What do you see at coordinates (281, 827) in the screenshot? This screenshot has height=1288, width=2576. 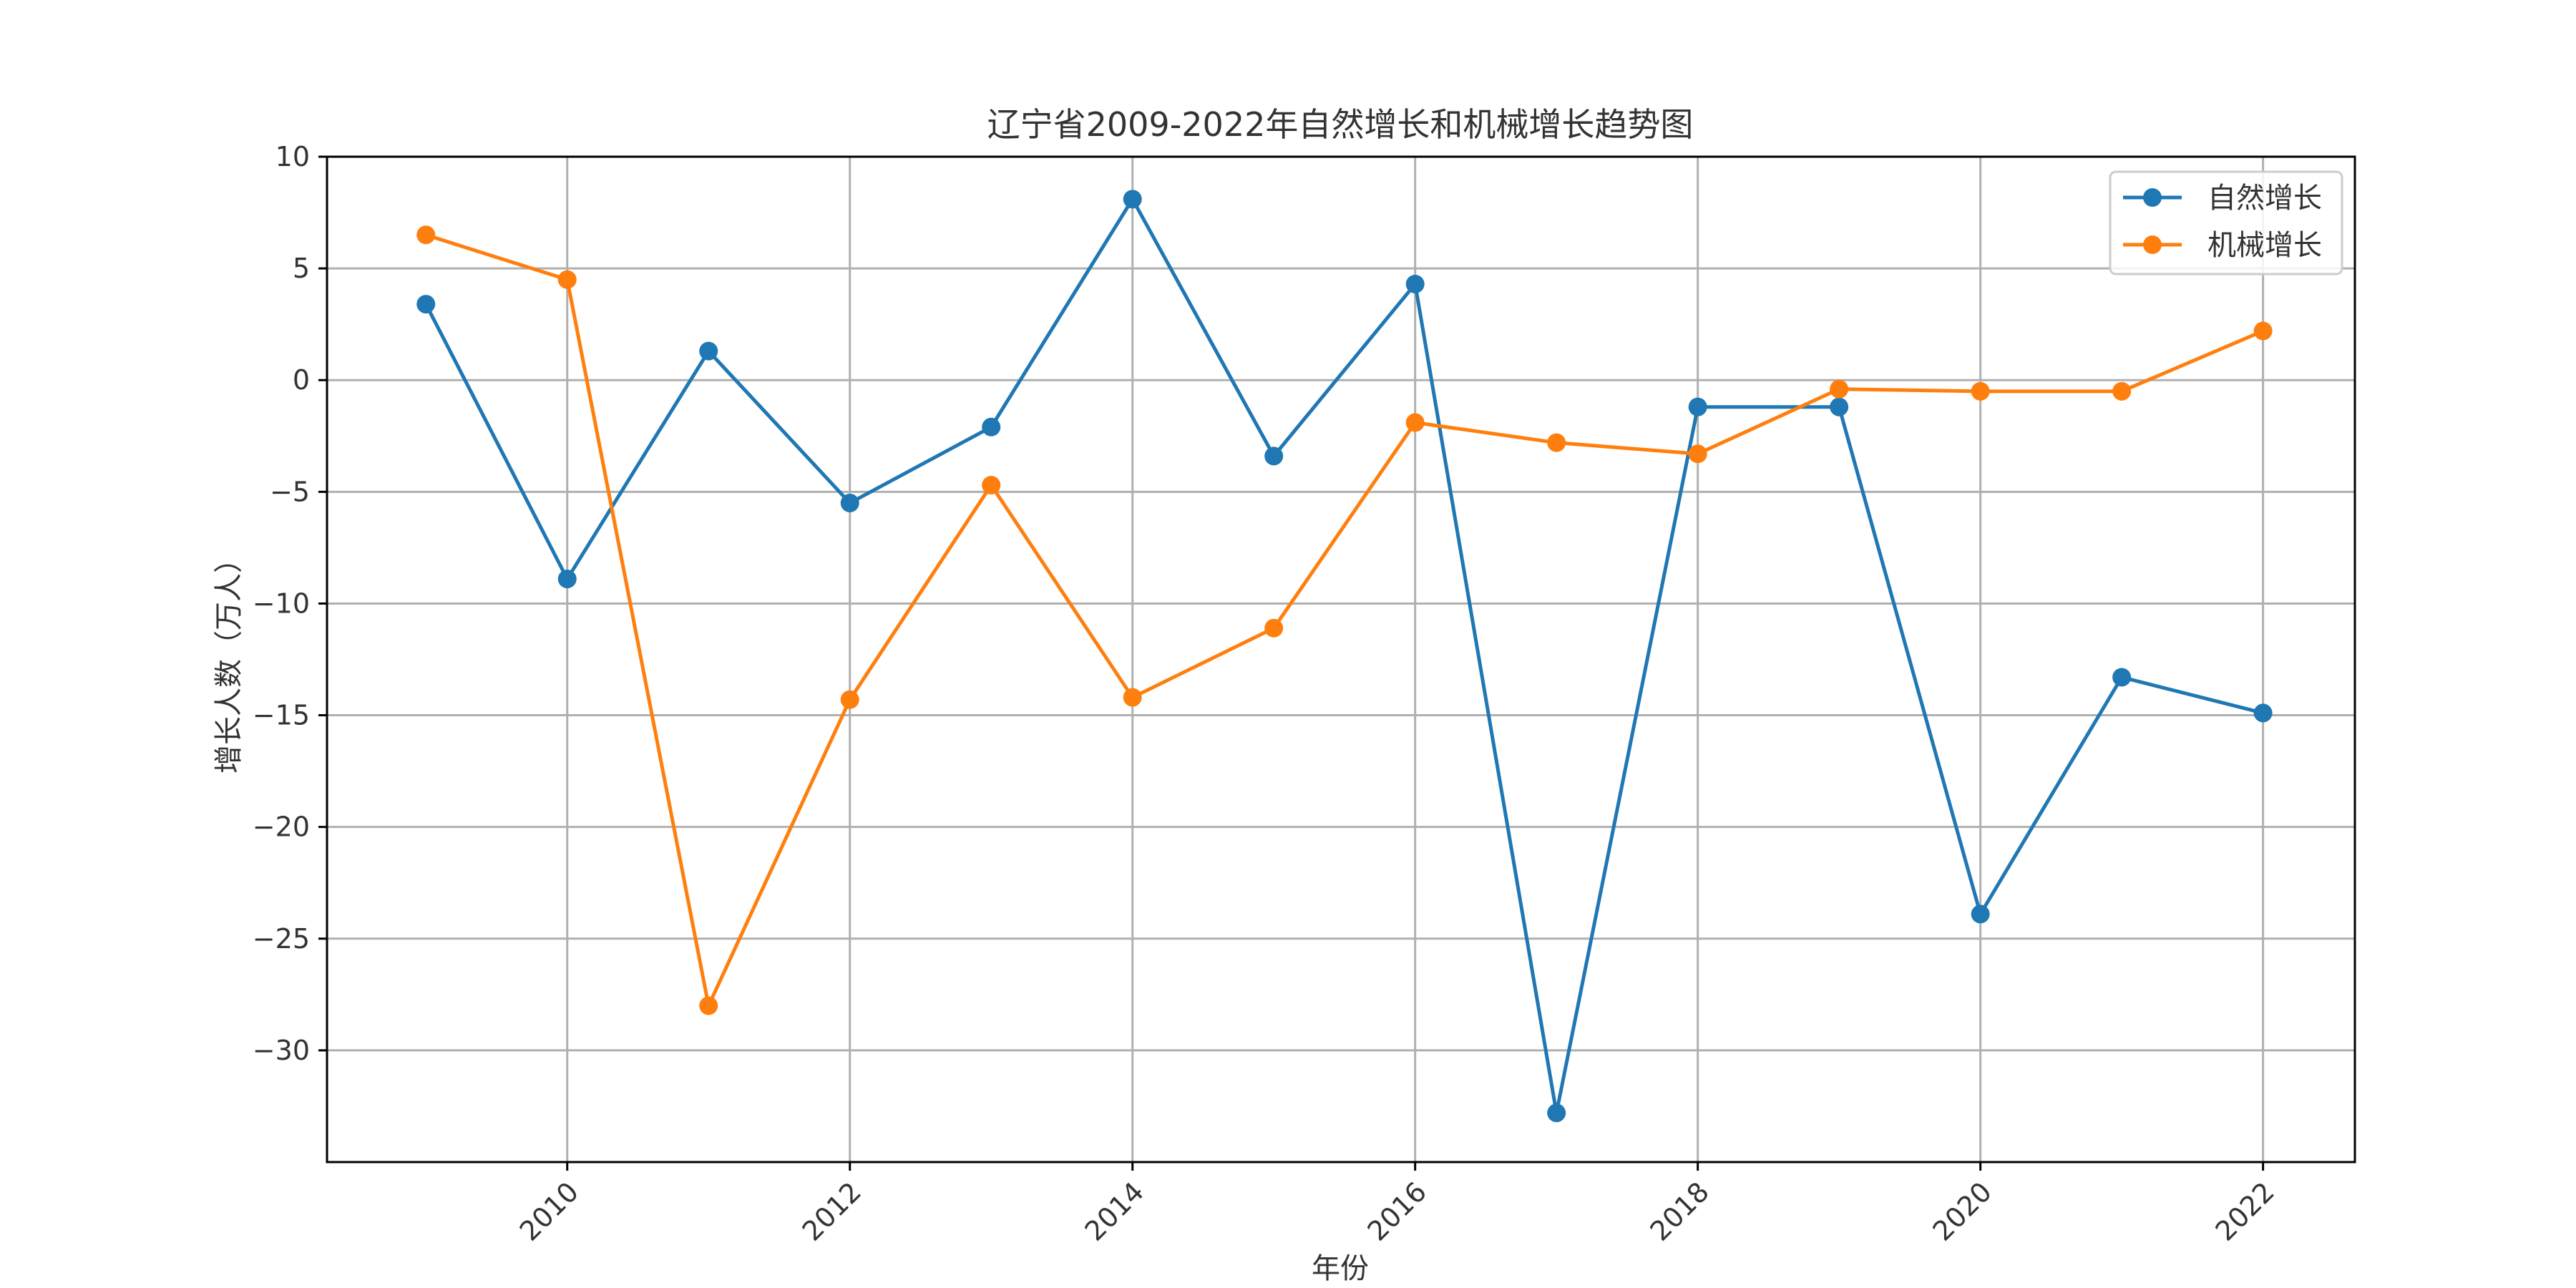 I see `y-tick-label: −20` at bounding box center [281, 827].